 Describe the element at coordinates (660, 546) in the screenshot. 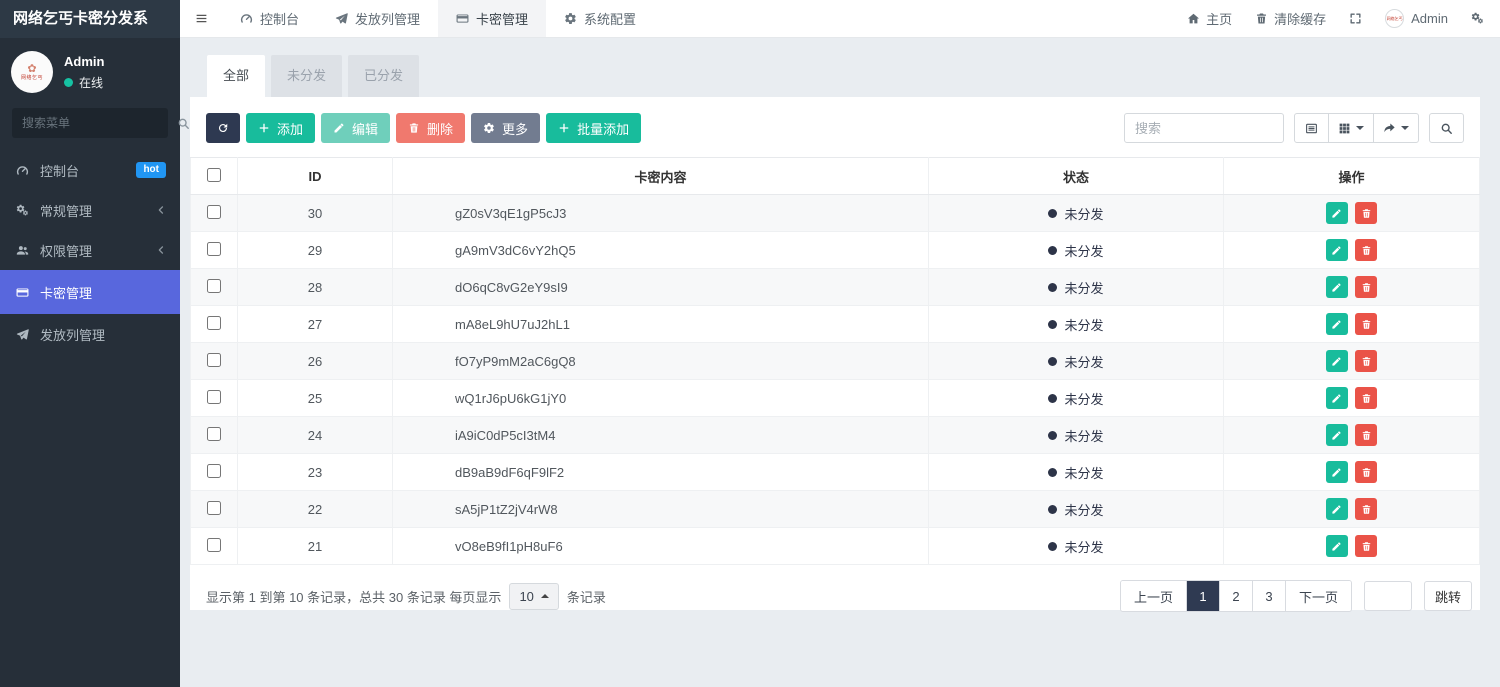

I see `row-card-code: vO8eB9fI1pH8uF6` at that location.